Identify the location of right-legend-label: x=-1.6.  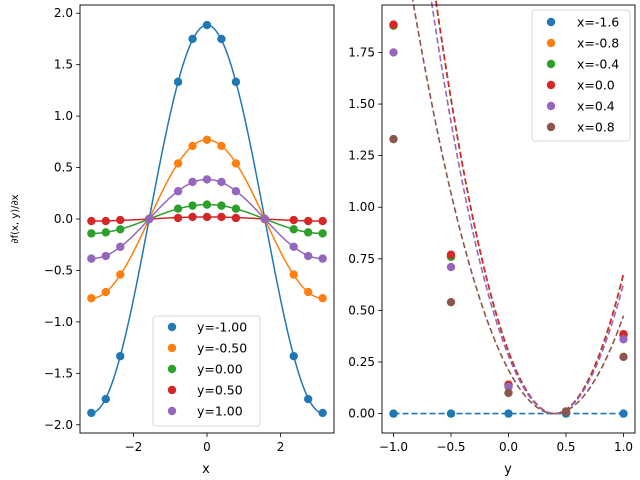
(598, 22).